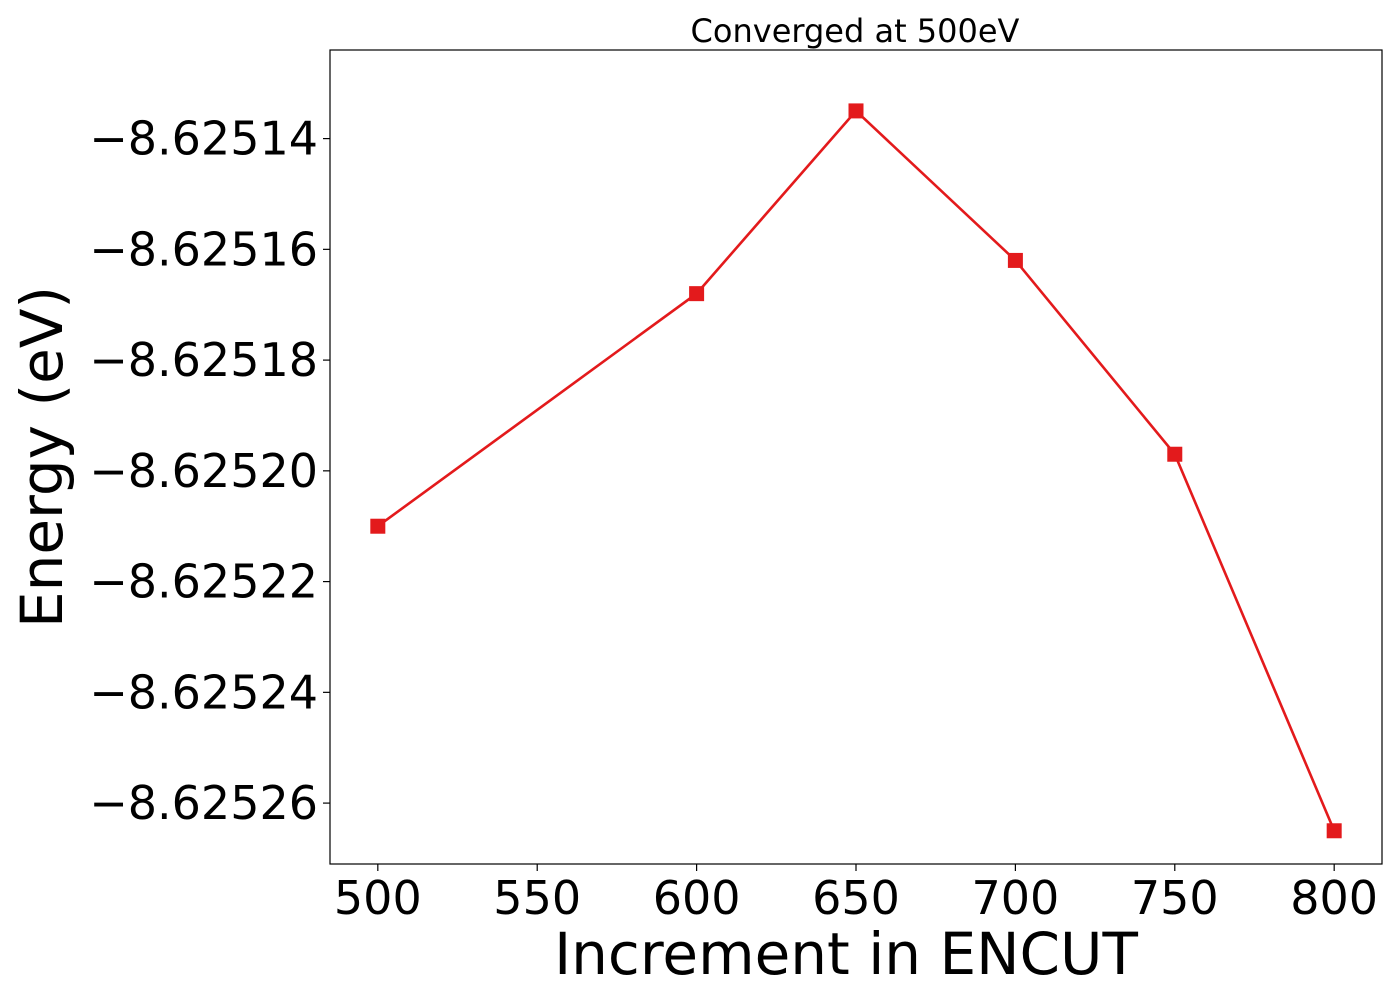 This screenshot has height=1000, width=1400. What do you see at coordinates (203, 360) in the screenshot?
I see `y-tick-label: −8.62518` at bounding box center [203, 360].